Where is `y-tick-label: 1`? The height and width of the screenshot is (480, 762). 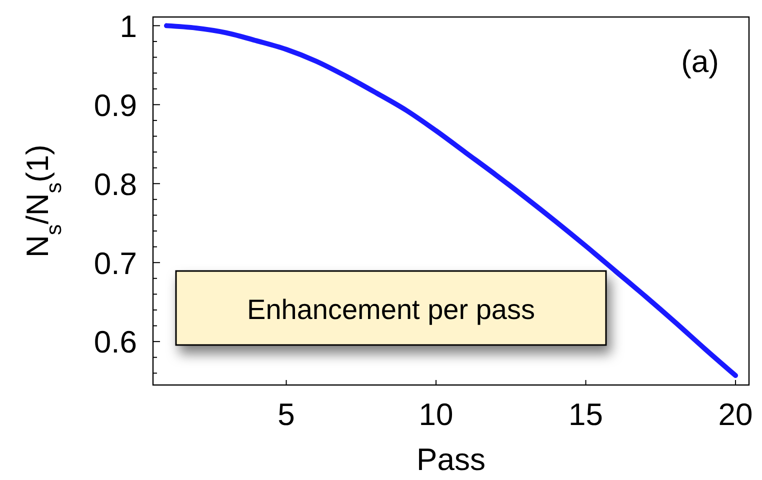
y-tick-label: 1 is located at coordinates (128, 26).